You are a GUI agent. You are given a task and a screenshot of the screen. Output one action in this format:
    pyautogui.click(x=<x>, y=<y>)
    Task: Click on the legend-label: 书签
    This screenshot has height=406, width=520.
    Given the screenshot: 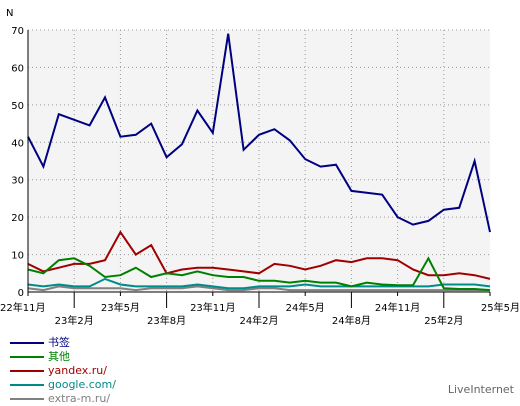 What is the action you would take?
    pyautogui.click(x=59, y=342)
    